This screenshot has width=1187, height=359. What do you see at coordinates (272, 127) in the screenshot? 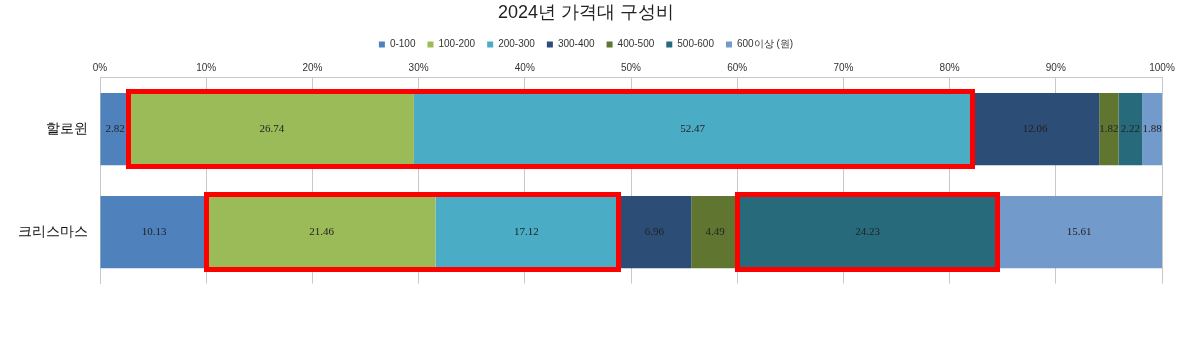
I see `data-label: 26.74` at bounding box center [272, 127].